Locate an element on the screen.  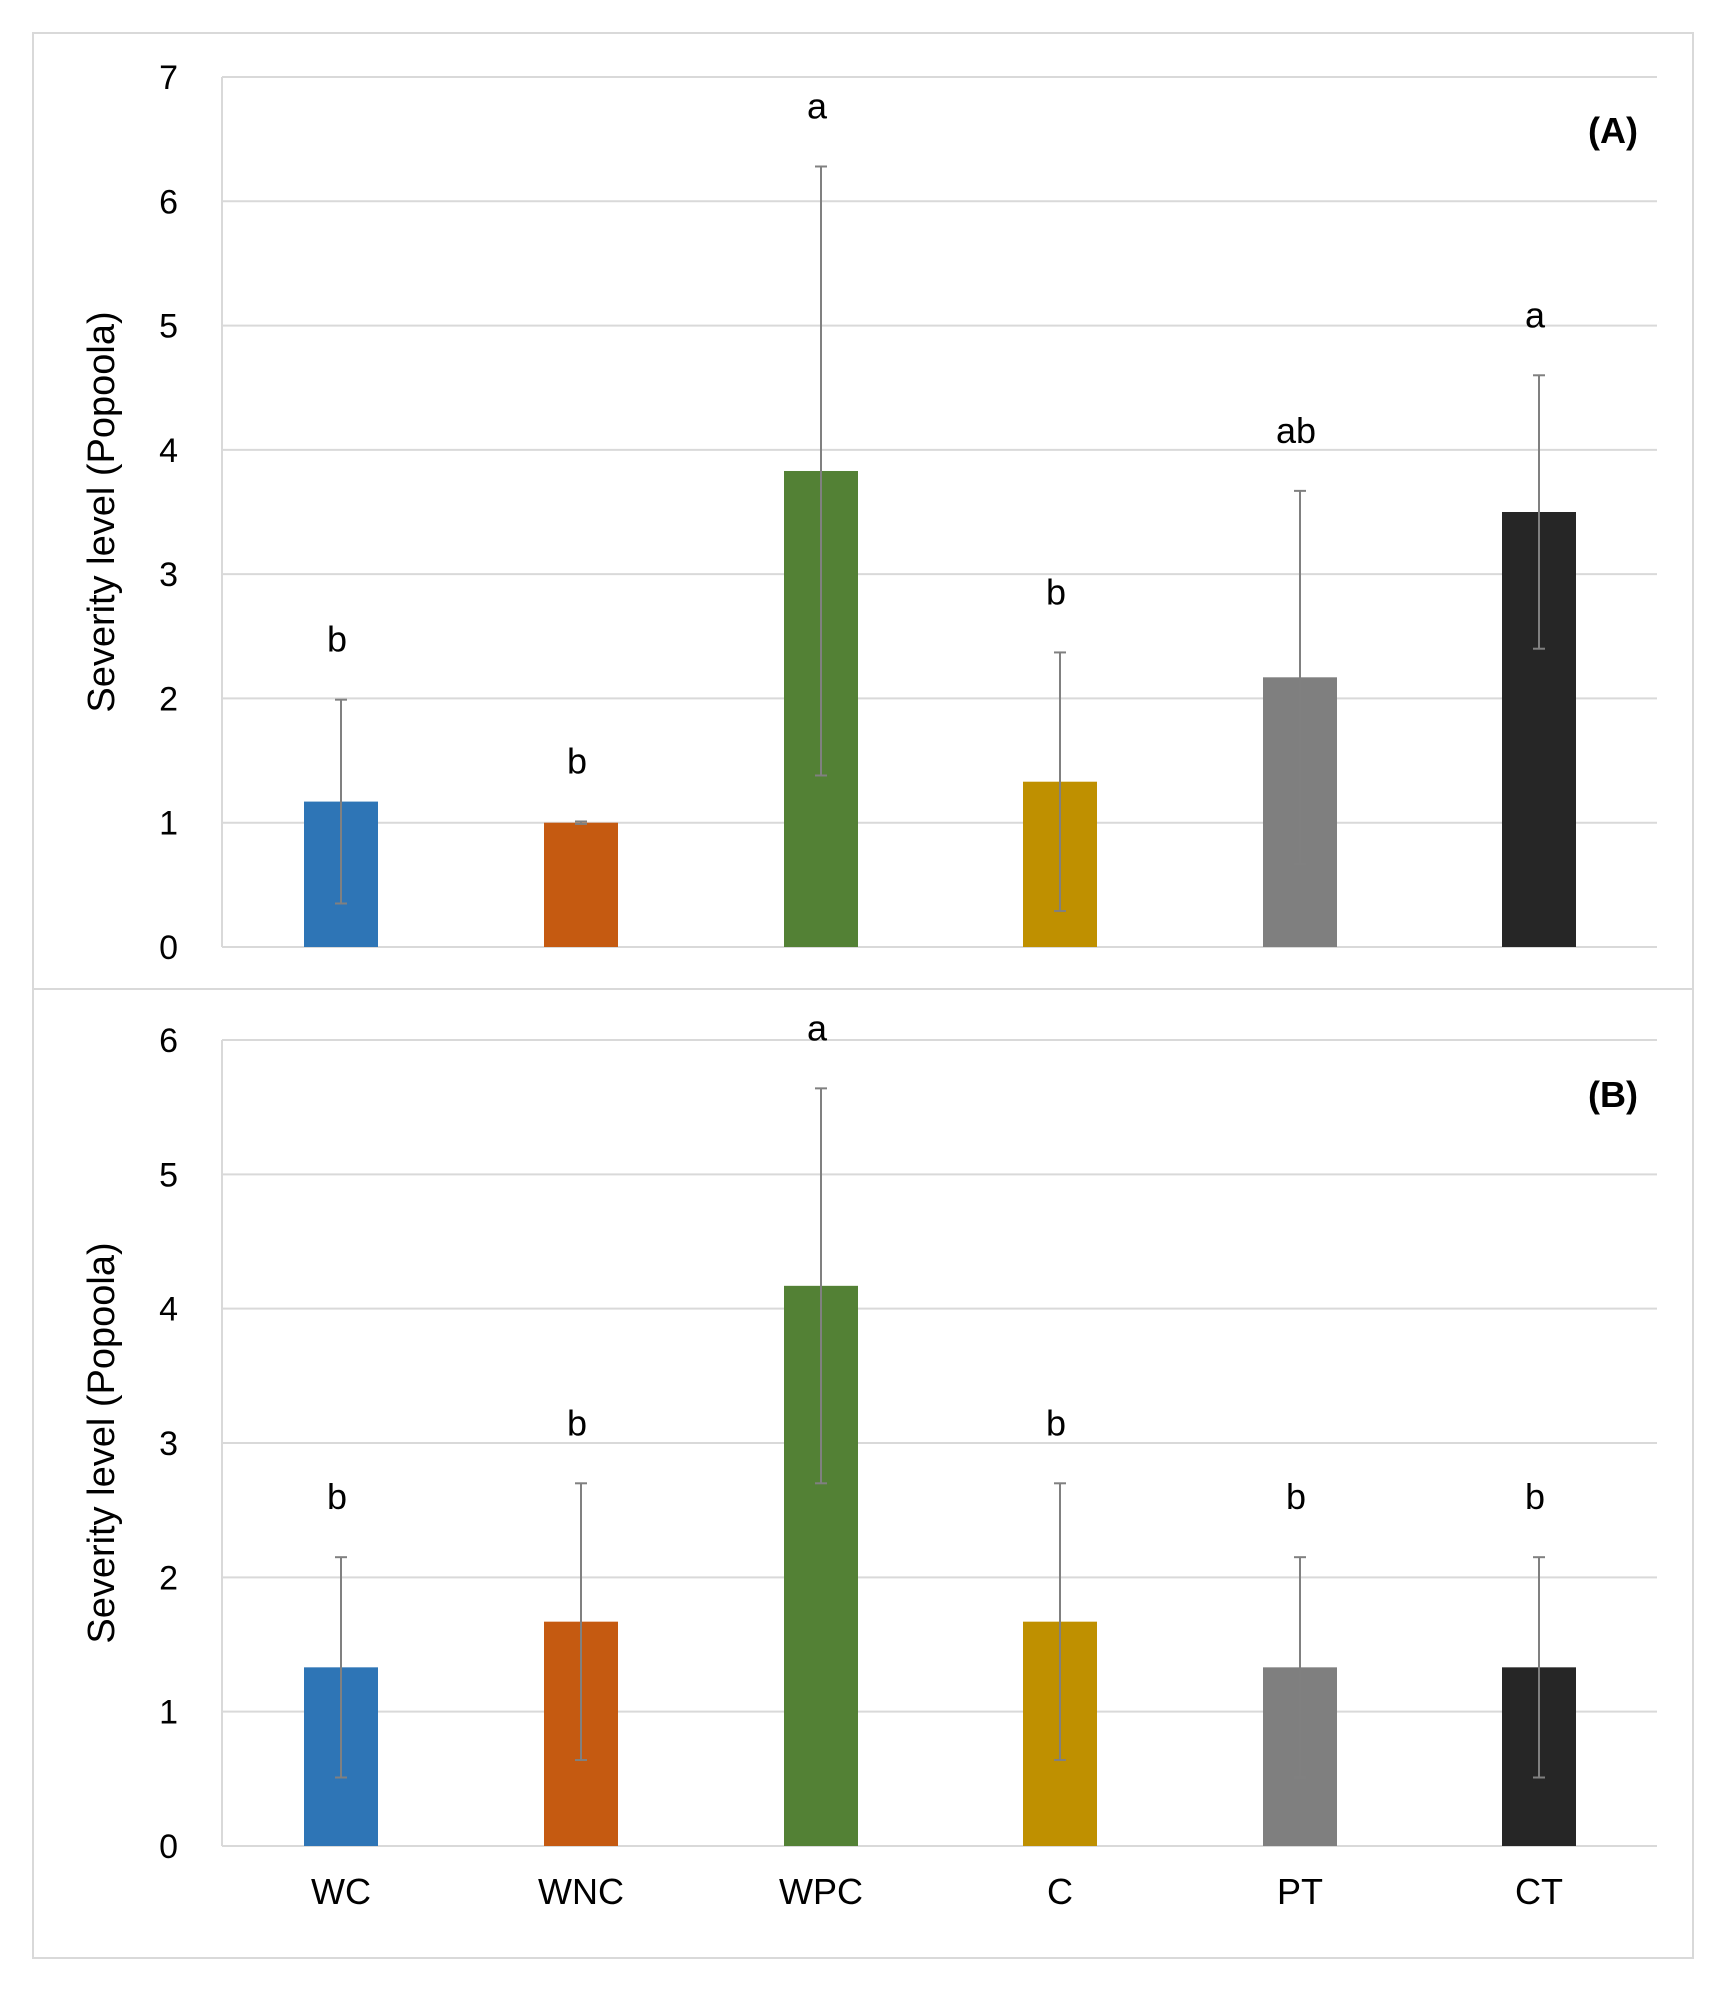
panel-divider is located at coordinates (863, 989).